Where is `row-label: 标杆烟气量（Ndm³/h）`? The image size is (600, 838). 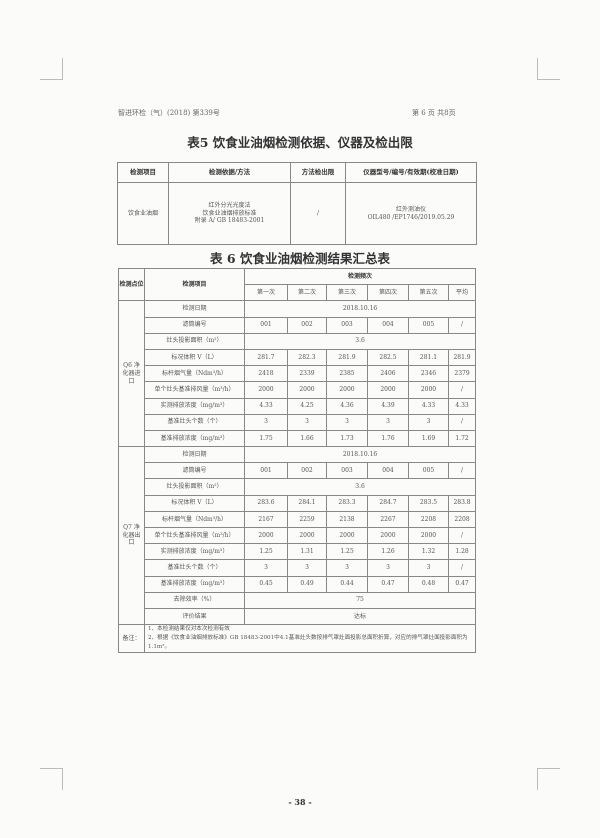
row-label: 标杆烟气量（Ndm³/h） is located at coordinates (194, 374).